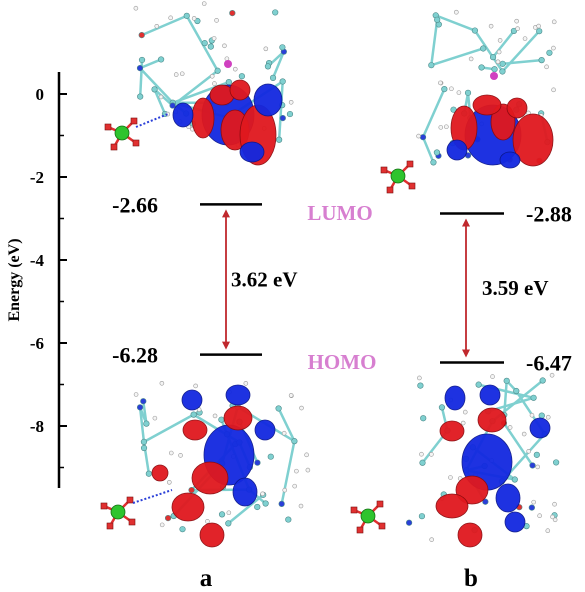 This screenshot has height=592, width=585. What do you see at coordinates (515, 288) in the screenshot?
I see `gap-value-b: 3.59 eV` at bounding box center [515, 288].